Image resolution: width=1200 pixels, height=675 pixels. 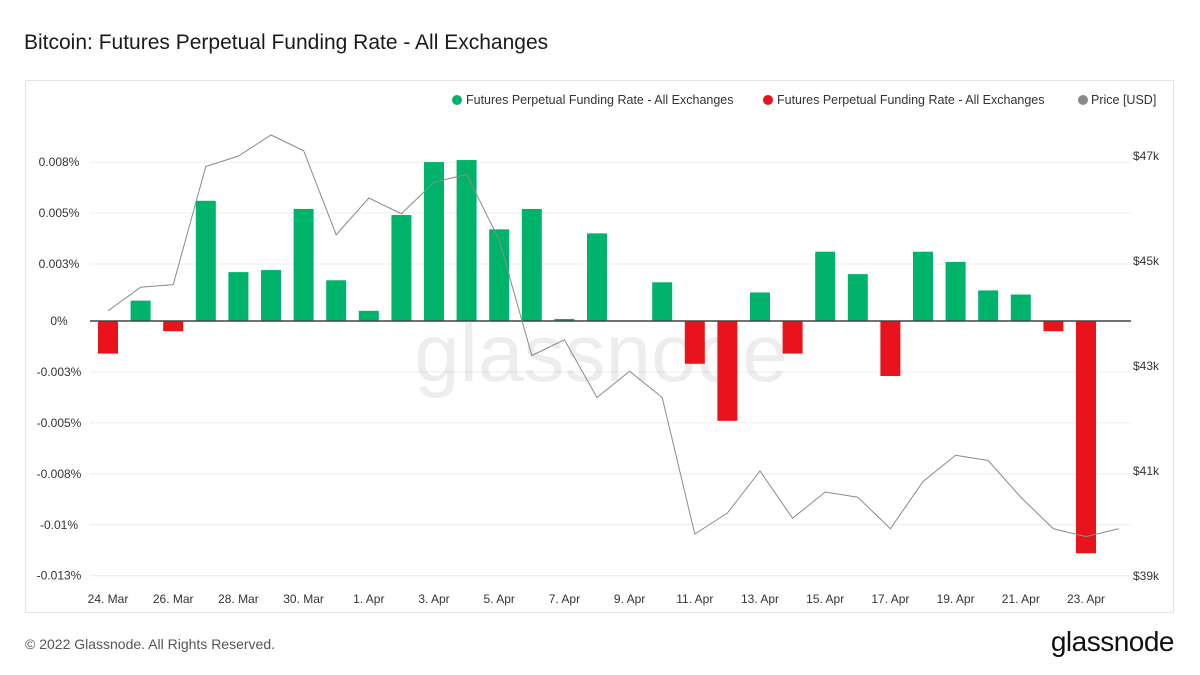 I want to click on y-right-tick-label: $43k, so click(x=1146, y=366).